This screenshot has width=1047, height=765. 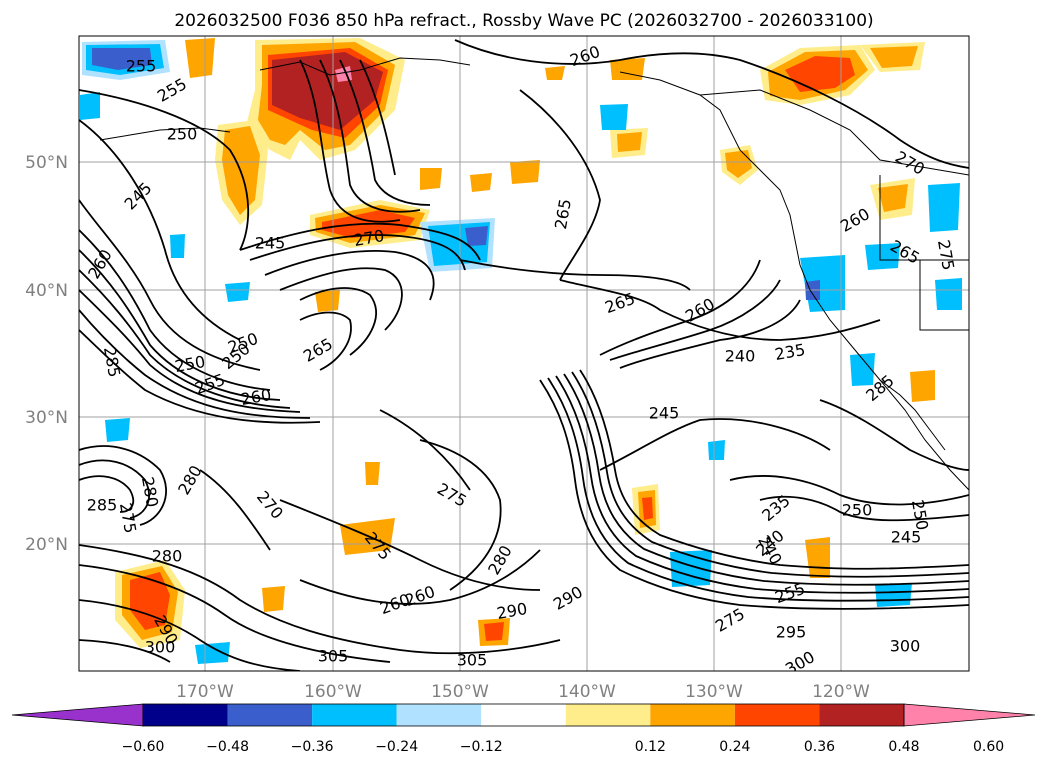 I want to click on colorbar-tick-label: 0.48, so click(x=903, y=747).